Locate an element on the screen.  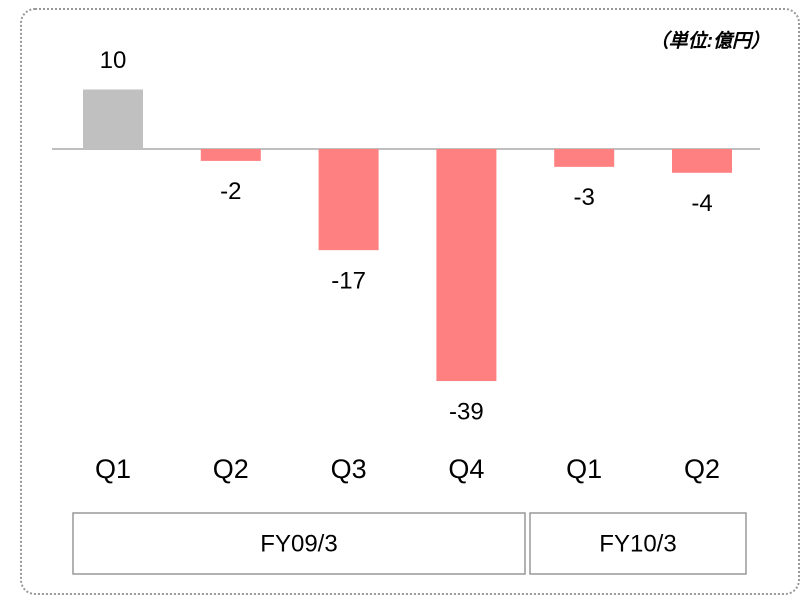
group-label: FY09/3 is located at coordinates (298, 543).